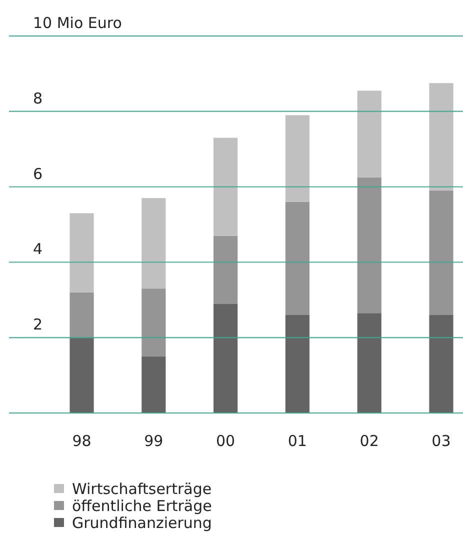 The image size is (463, 560). What do you see at coordinates (226, 441) in the screenshot?
I see `x-tick-label: 00` at bounding box center [226, 441].